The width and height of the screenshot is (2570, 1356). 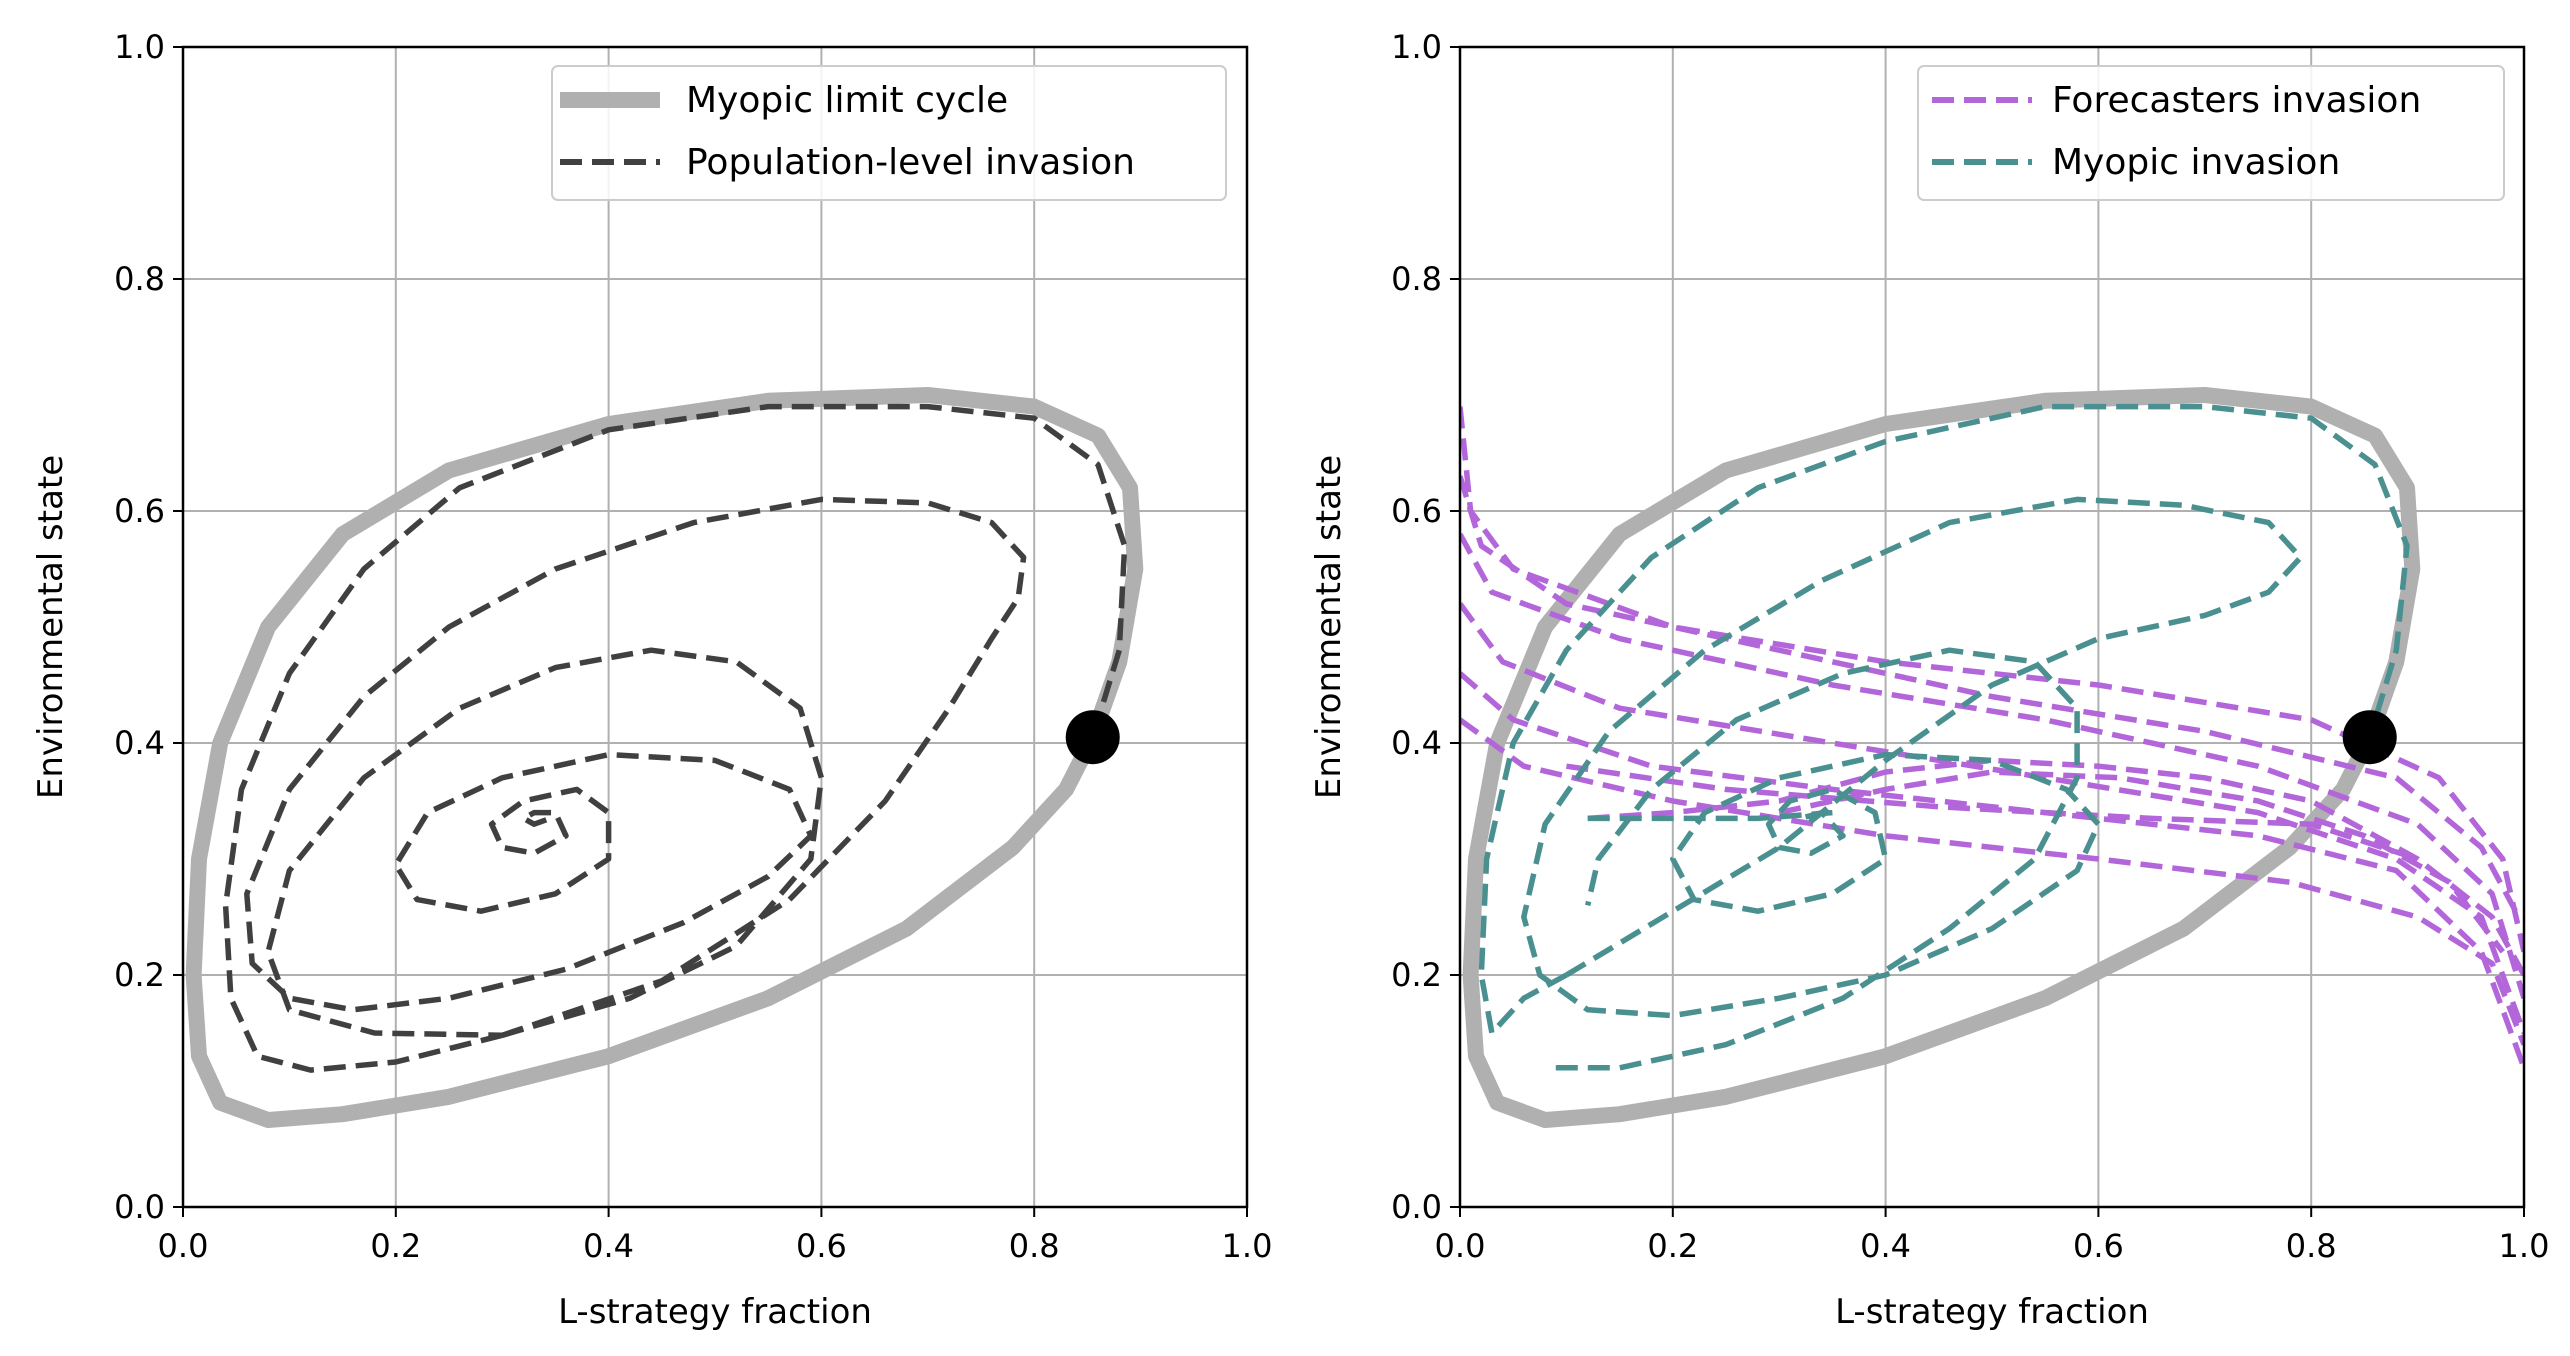 I want to click on legend-label-myopic-limit-cycle: Myopic limit cycle, so click(x=847, y=100).